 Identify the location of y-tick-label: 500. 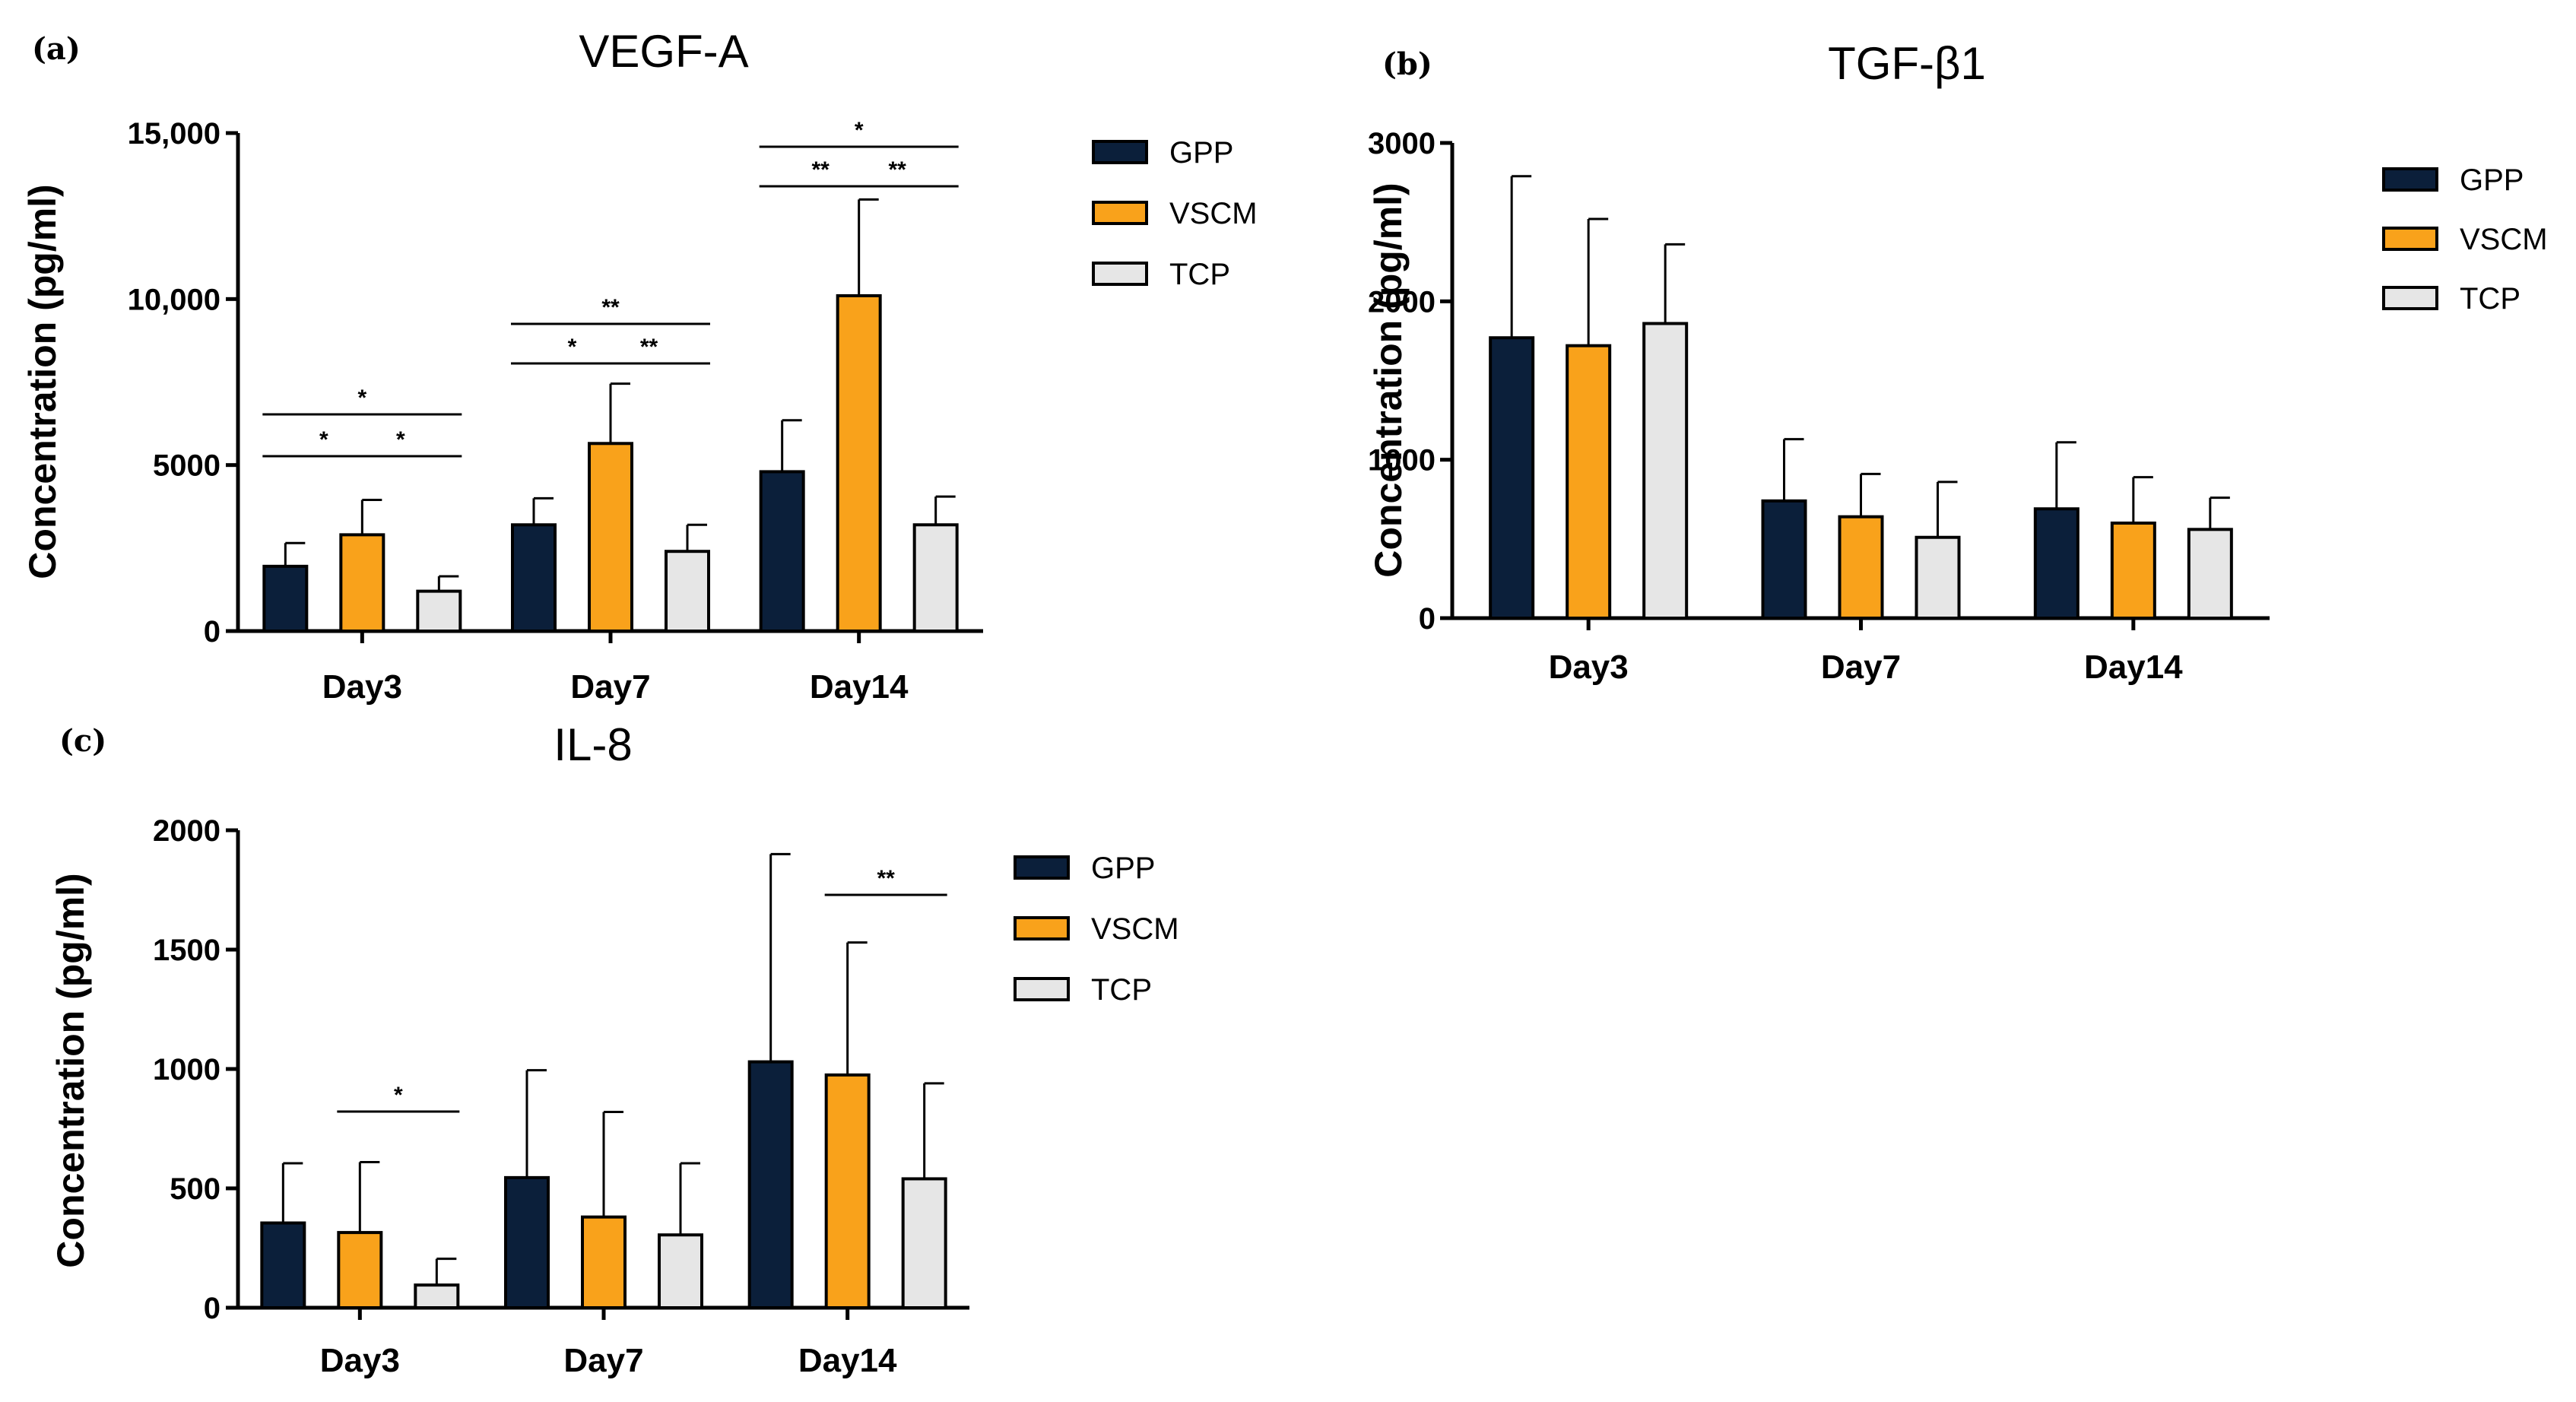
(195, 1189).